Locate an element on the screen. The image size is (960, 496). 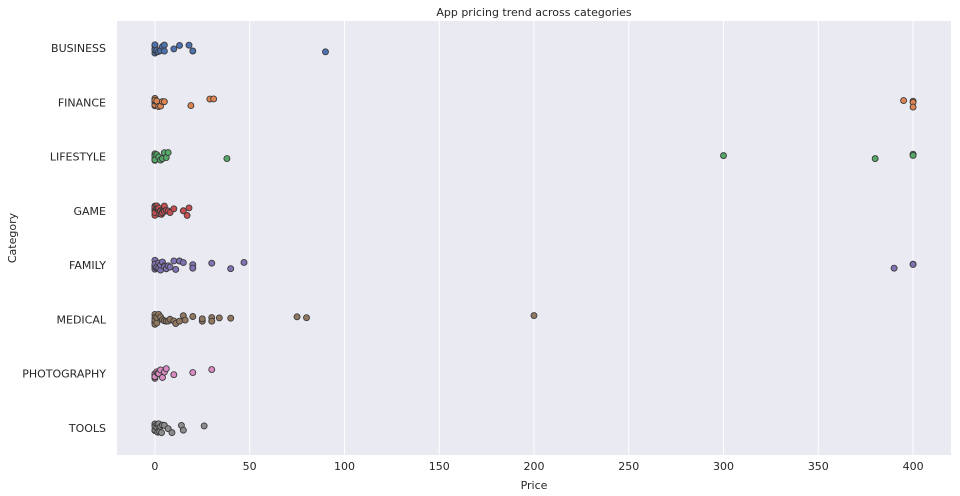
y-tick-label: FAMILY is located at coordinates (87, 265).